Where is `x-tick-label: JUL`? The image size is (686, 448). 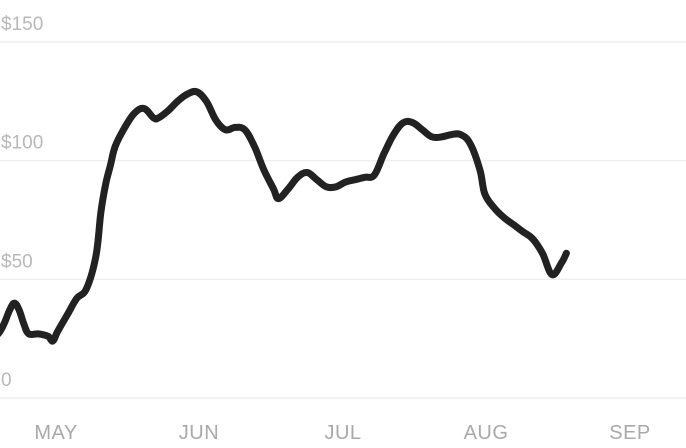 x-tick-label: JUL is located at coordinates (342, 433).